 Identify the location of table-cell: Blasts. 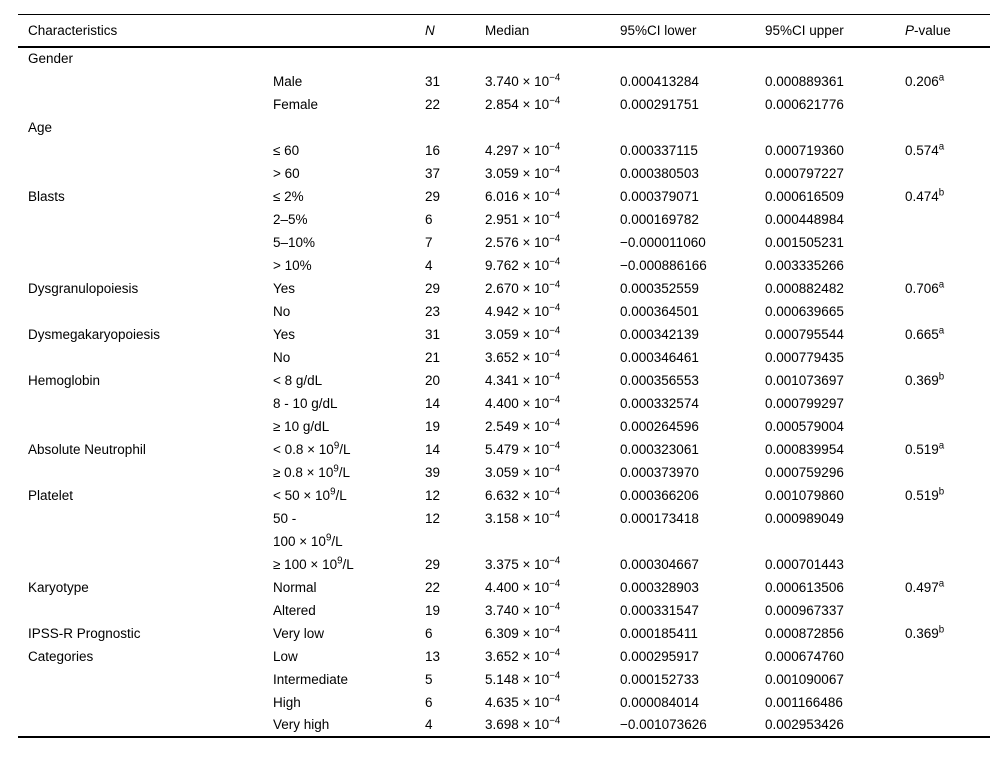
(46, 196).